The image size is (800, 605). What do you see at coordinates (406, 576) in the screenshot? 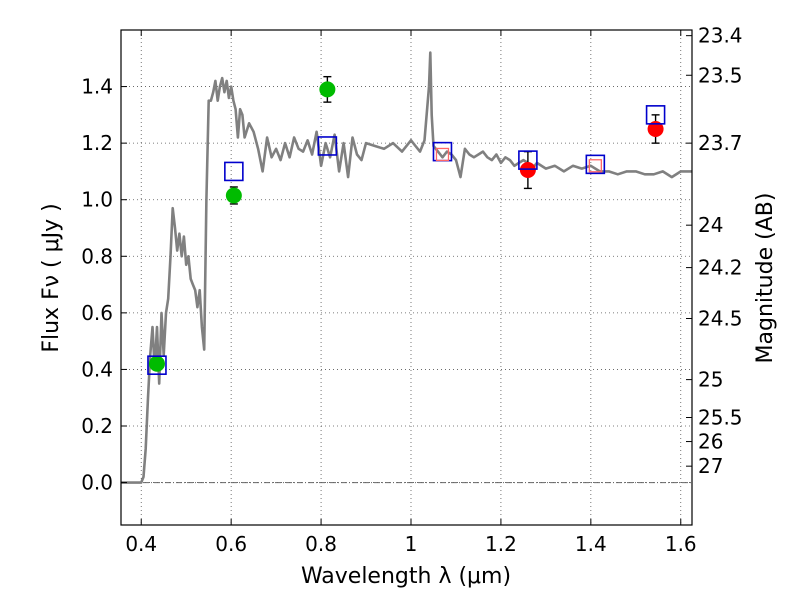
I see `x-axis-label: Wavelength λ (μm)` at bounding box center [406, 576].